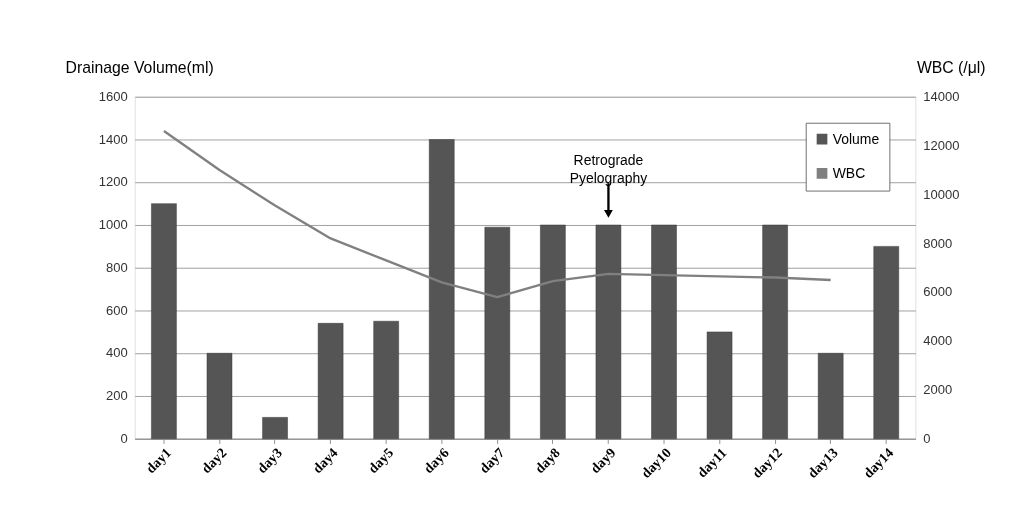 The height and width of the screenshot is (524, 1013). Describe the element at coordinates (117, 310) in the screenshot. I see `y-tick-label: 600` at that location.